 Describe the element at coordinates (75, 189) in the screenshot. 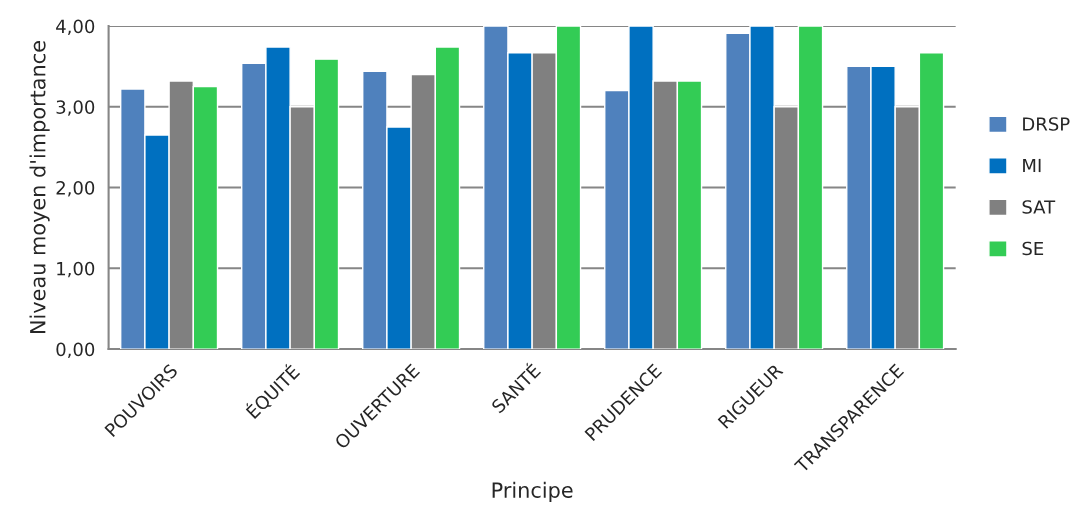

I see `y-tick-label: 2,00` at that location.